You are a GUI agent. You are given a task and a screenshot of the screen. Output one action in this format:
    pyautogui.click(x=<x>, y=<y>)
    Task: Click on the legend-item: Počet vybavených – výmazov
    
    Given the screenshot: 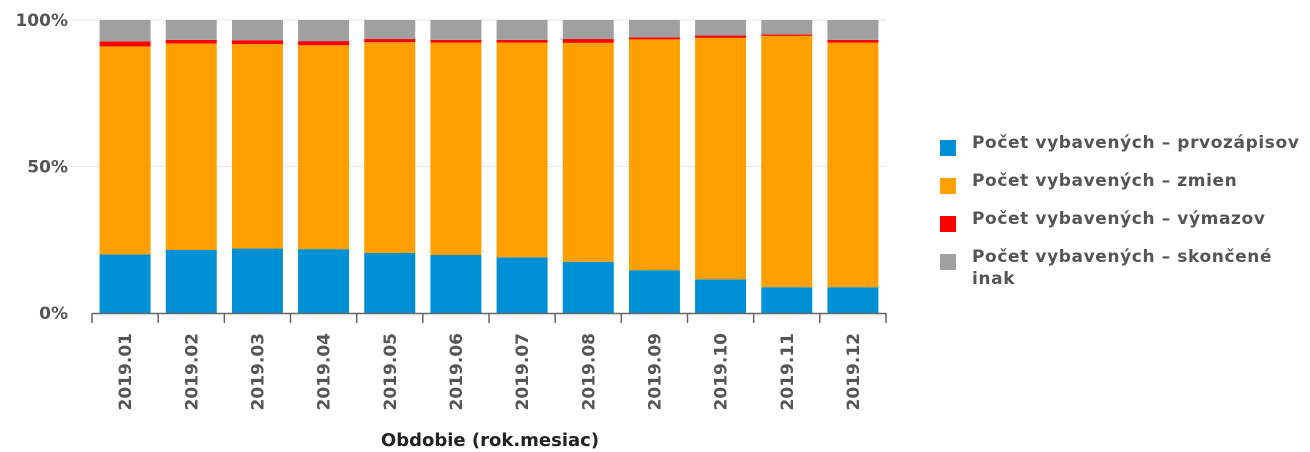 What is the action you would take?
    pyautogui.click(x=1125, y=220)
    